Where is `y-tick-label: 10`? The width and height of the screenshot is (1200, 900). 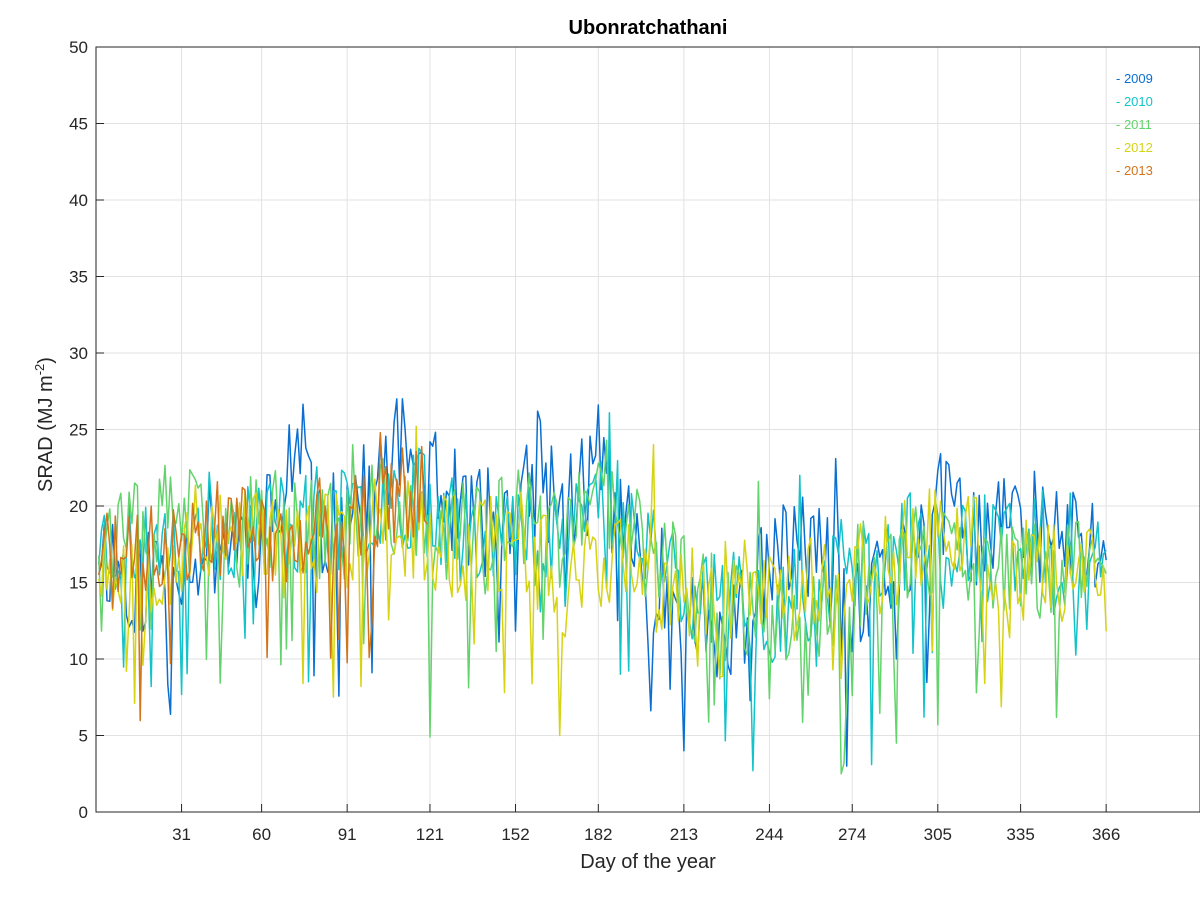
y-tick-label: 10 is located at coordinates (78, 659).